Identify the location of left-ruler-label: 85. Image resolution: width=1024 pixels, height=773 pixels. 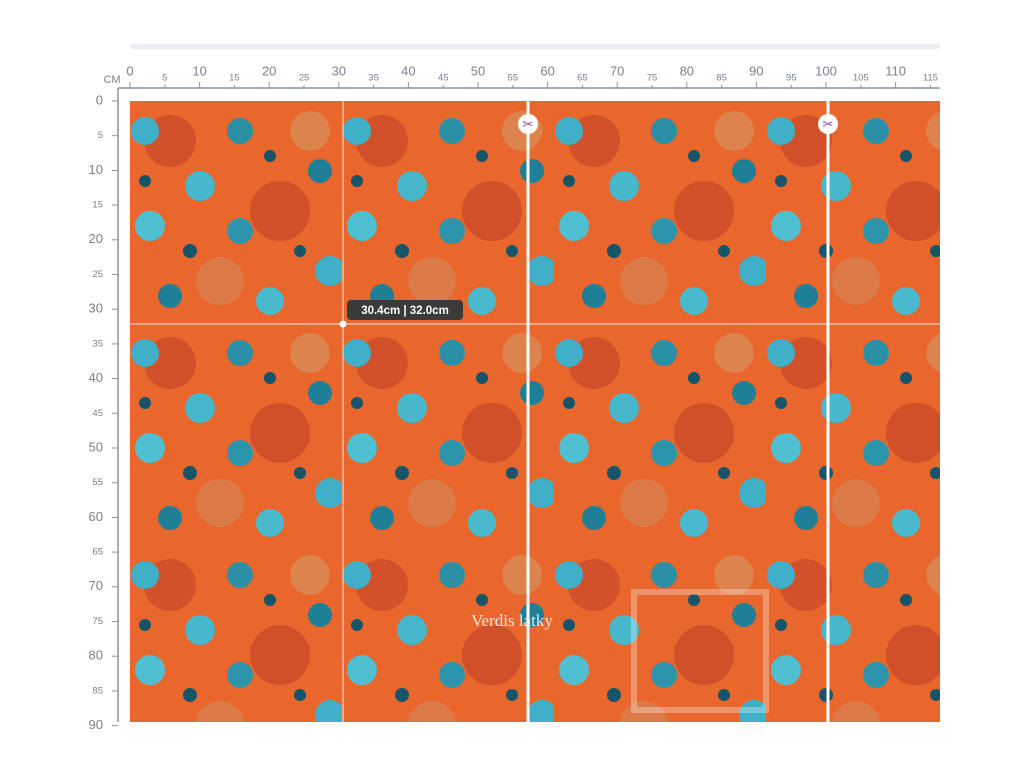
(97, 690).